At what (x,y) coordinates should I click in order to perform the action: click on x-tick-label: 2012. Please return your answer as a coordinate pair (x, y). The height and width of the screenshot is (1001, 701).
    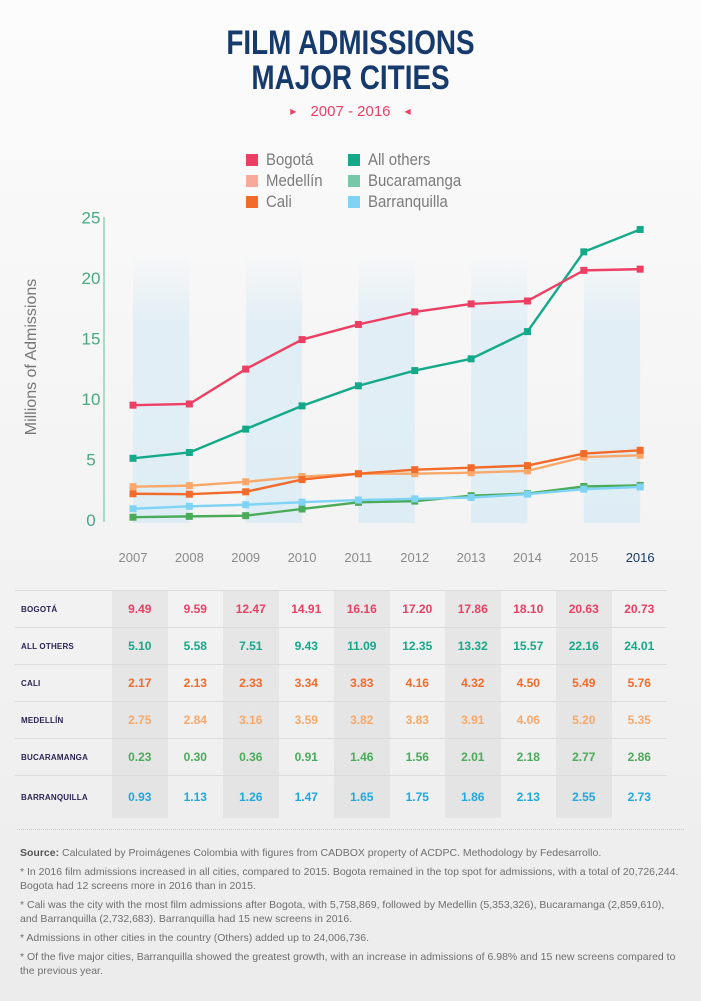
    Looking at the image, I should click on (414, 557).